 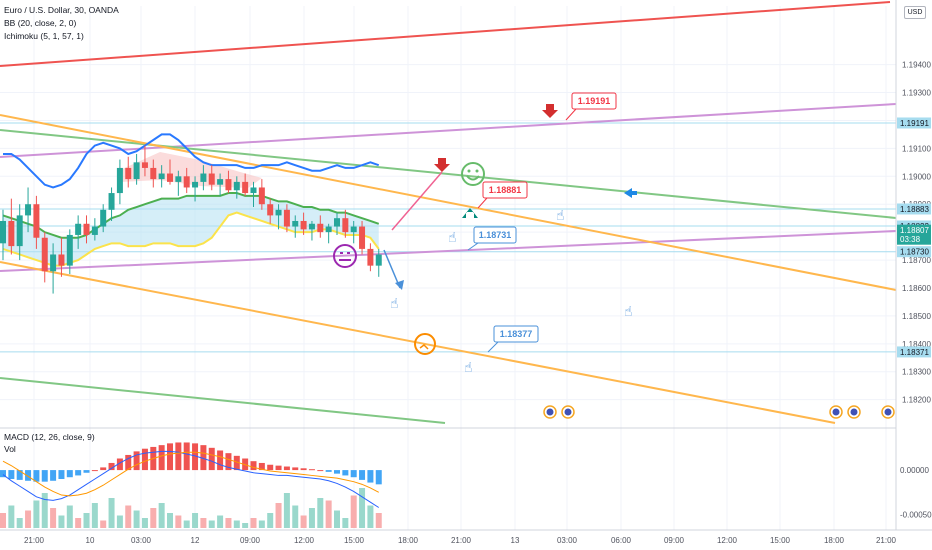 What do you see at coordinates (542, 222) in the screenshot?
I see `price-callouts: 1.19191 1.18881 1.18731 1.18377` at bounding box center [542, 222].